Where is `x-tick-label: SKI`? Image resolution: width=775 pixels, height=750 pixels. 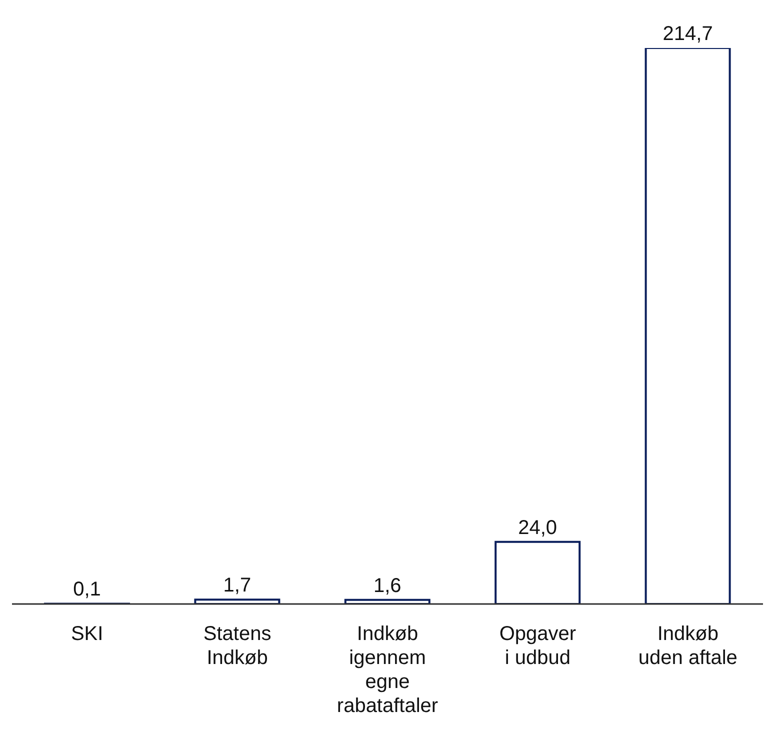
x-tick-label: SKI is located at coordinates (87, 634).